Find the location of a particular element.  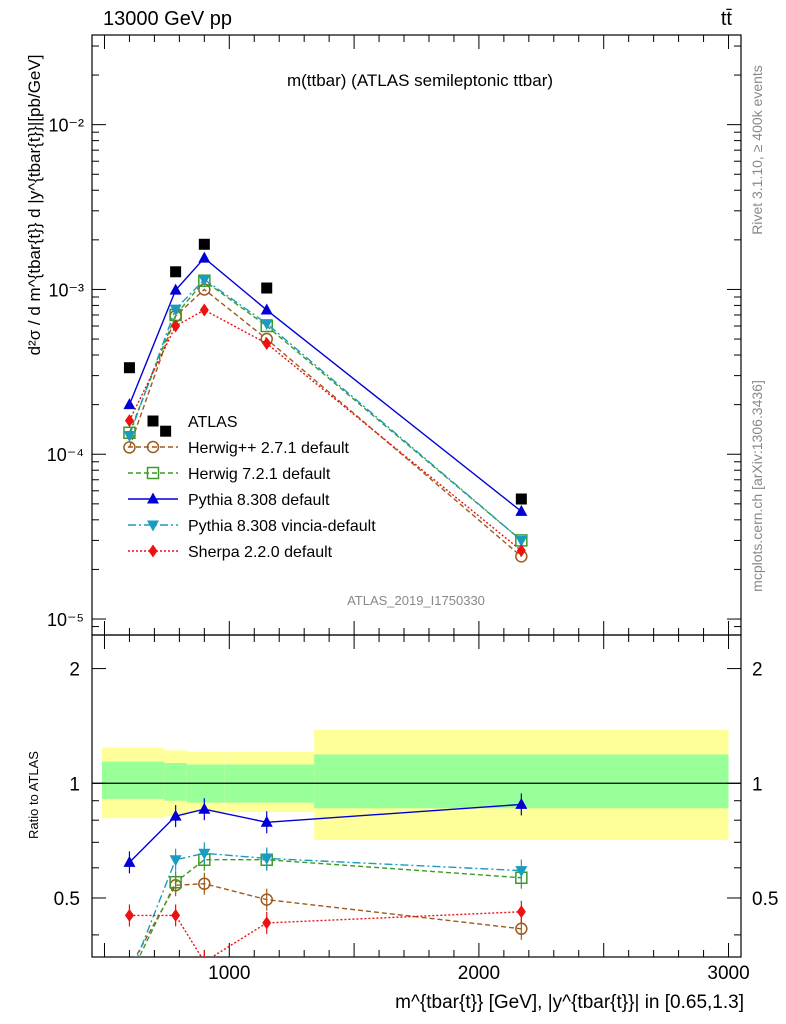

ratio-line-herwig-2-7-1-default is located at coordinates (328, 920).